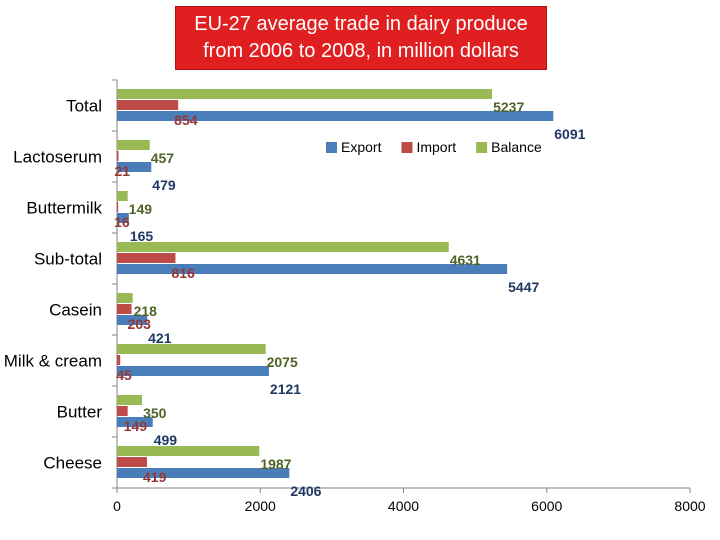 This screenshot has width=720, height=540. I want to click on category-label: Lactoserum, so click(57, 157).